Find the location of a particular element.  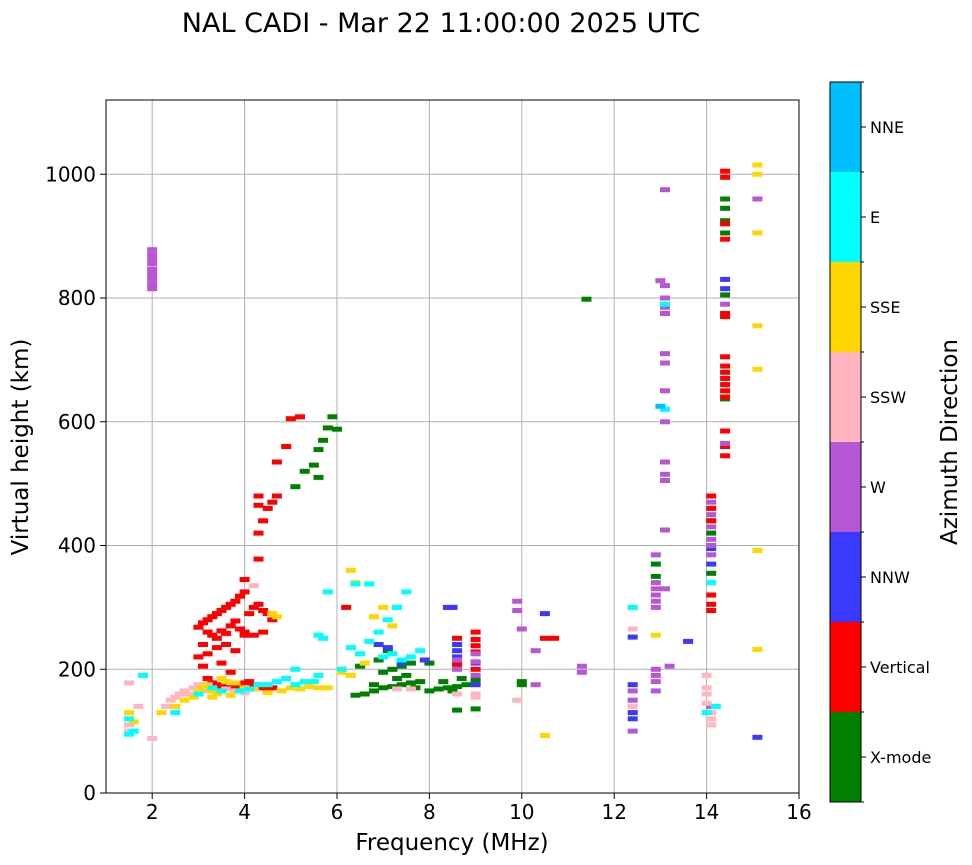

y-tick-label: 200 is located at coordinates (77, 669).